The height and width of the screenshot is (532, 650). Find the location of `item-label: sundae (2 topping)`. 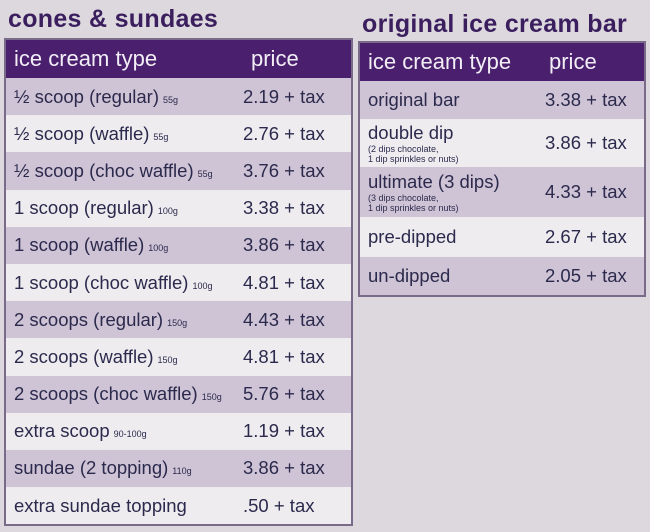

item-label: sundae (2 topping) is located at coordinates (91, 468).